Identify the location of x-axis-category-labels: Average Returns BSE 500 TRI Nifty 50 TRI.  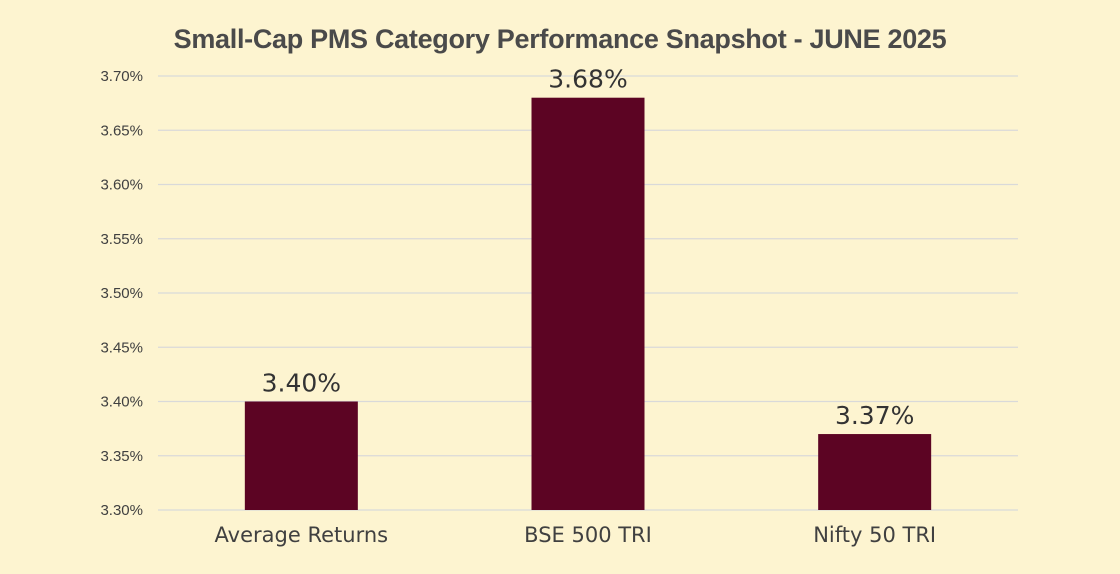
(576, 535).